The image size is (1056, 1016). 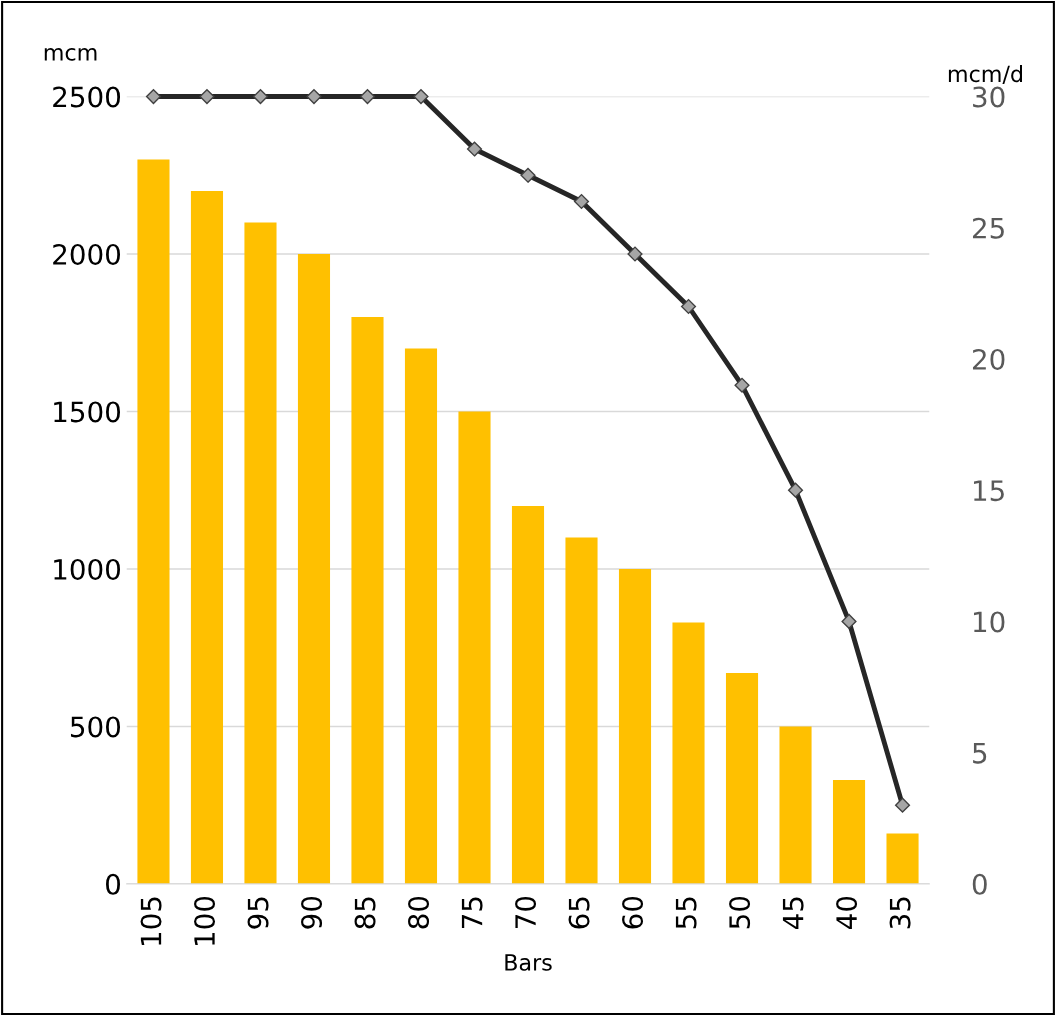 What do you see at coordinates (900, 913) in the screenshot?
I see `x-tick-label: 35` at bounding box center [900, 913].